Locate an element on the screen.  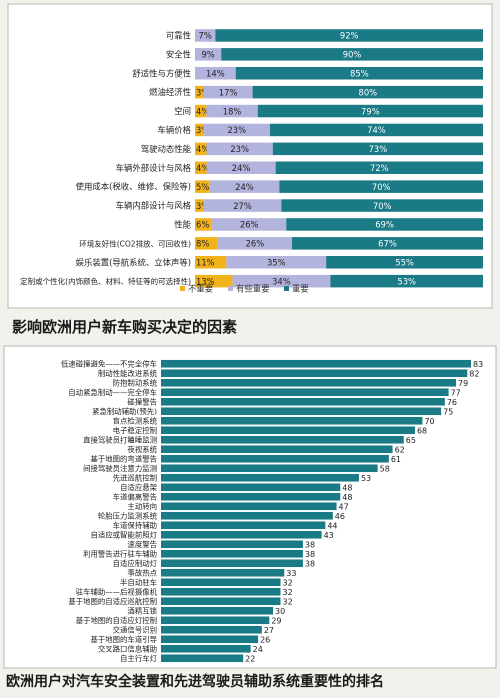
system-value-label: 70 is located at coordinates (429, 421).